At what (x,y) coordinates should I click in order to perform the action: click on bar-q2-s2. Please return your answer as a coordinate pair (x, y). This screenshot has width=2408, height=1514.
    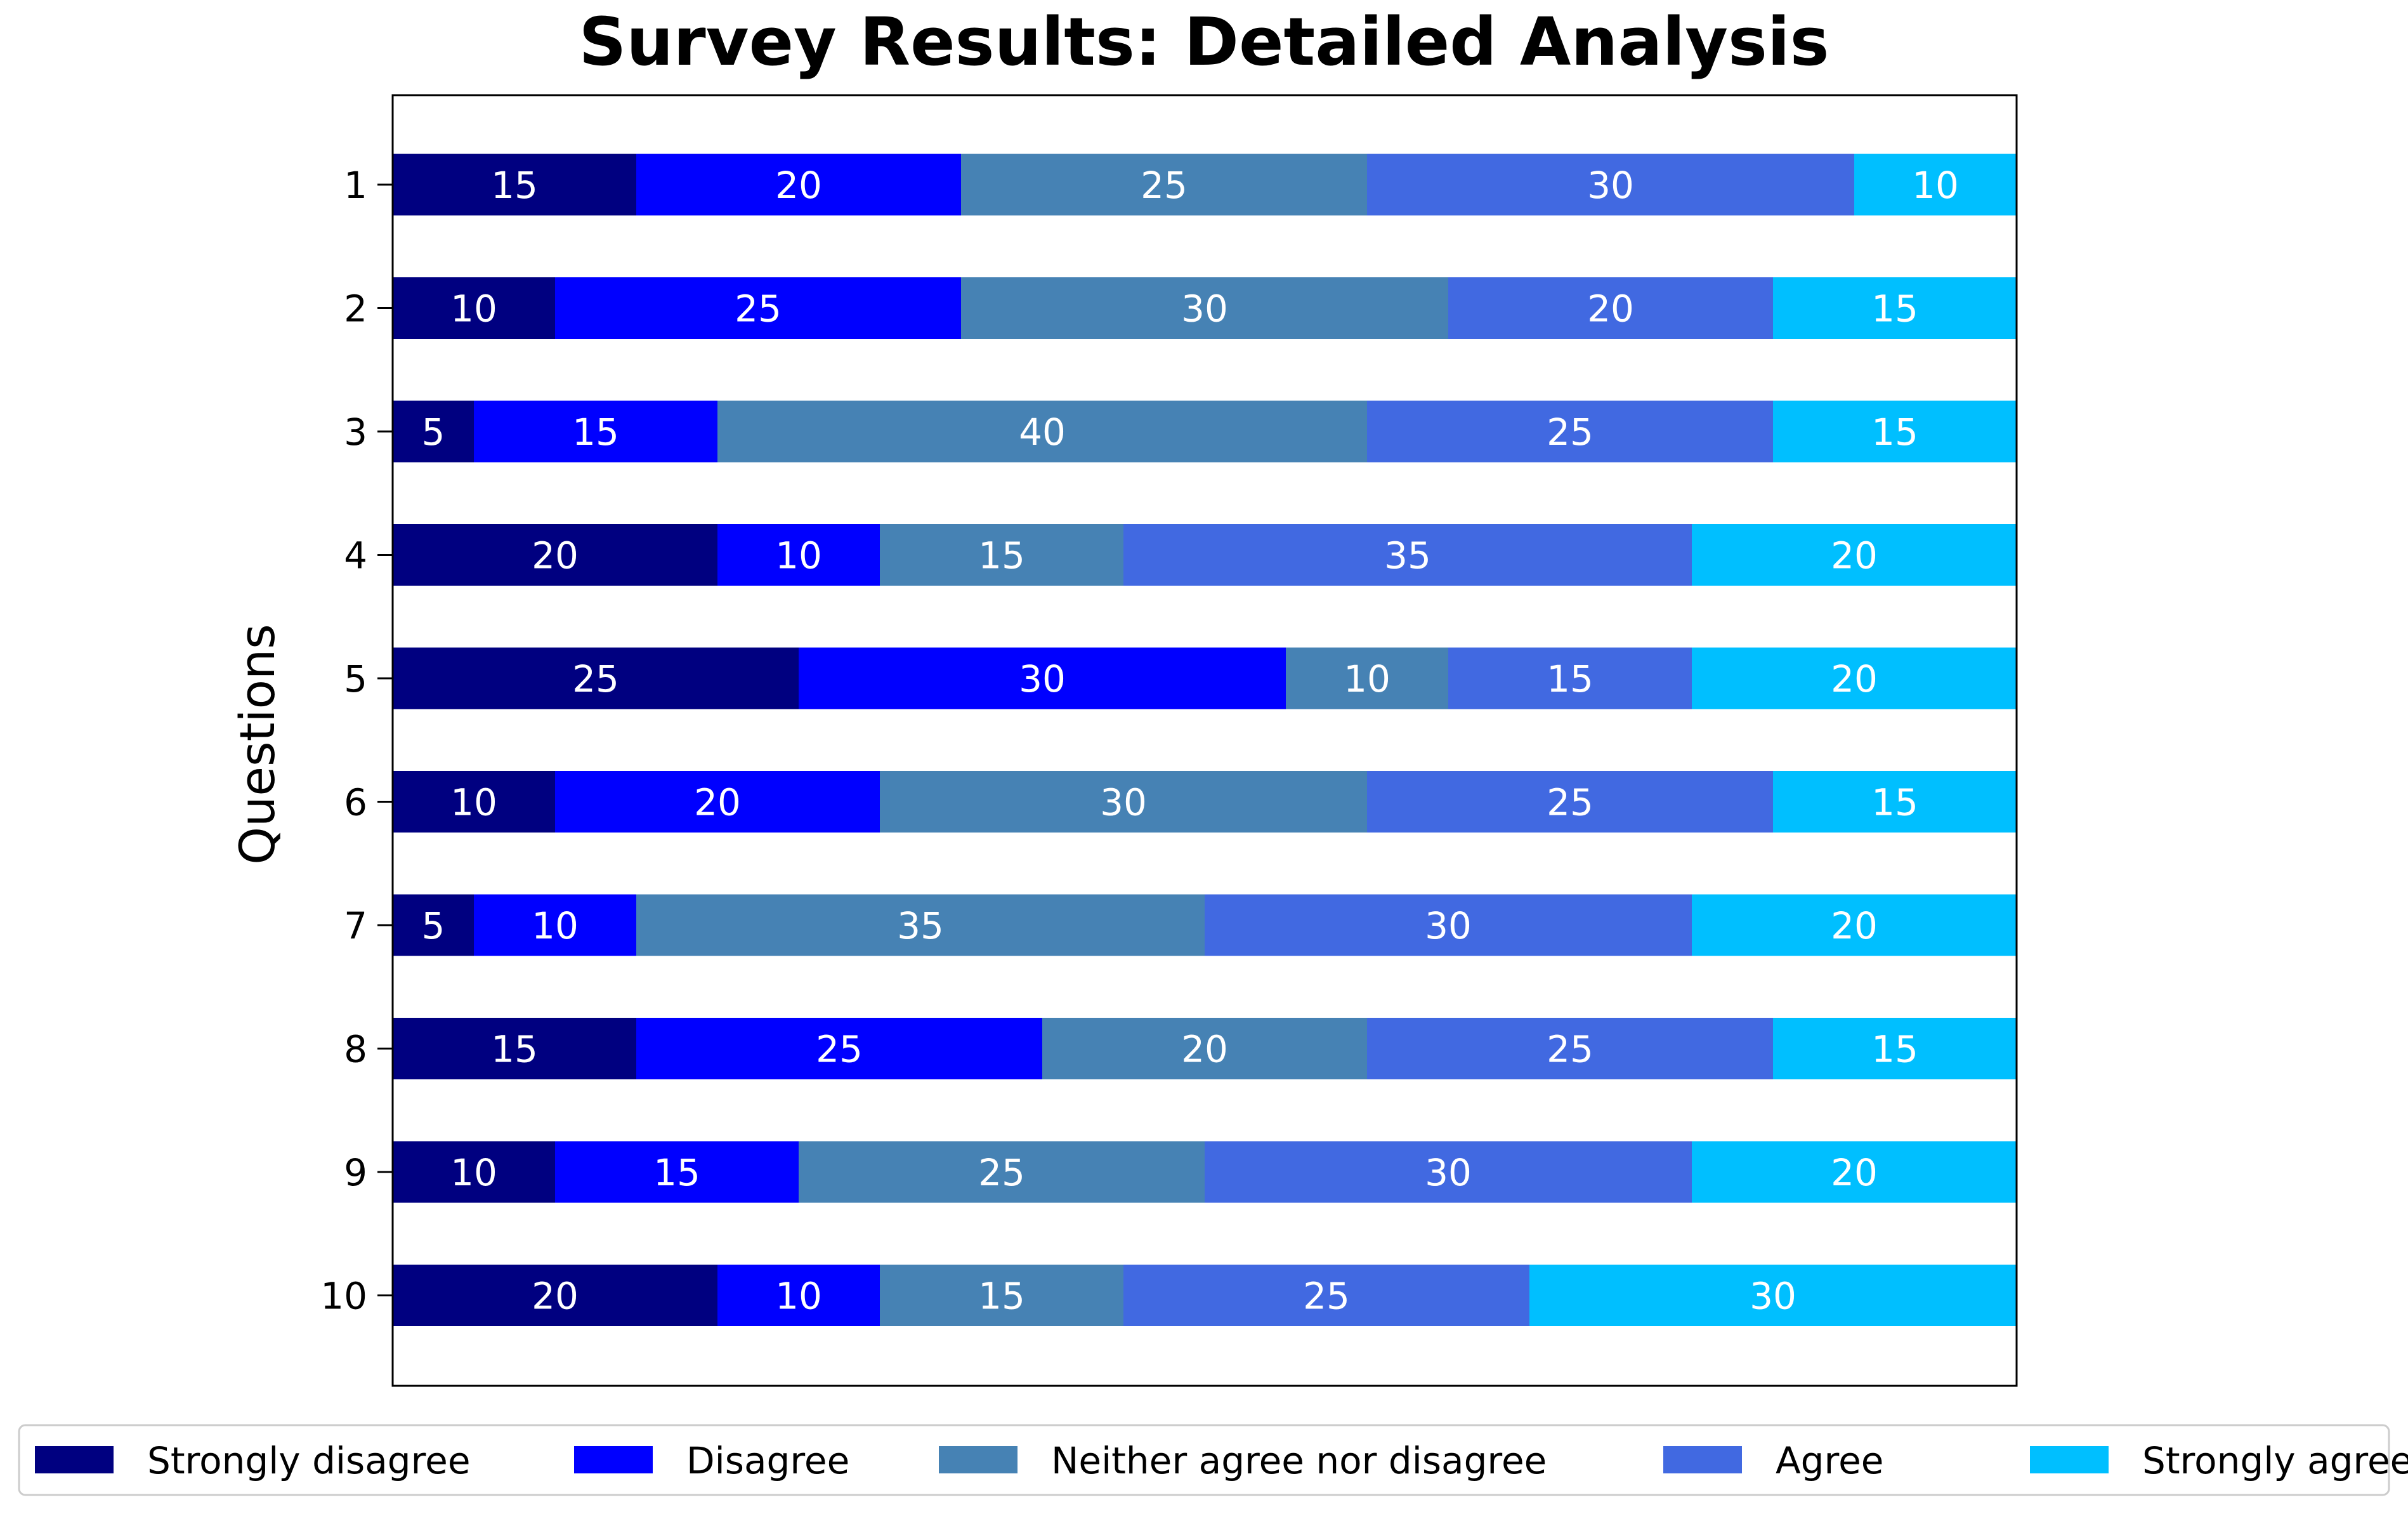
    Looking at the image, I should click on (758, 308).